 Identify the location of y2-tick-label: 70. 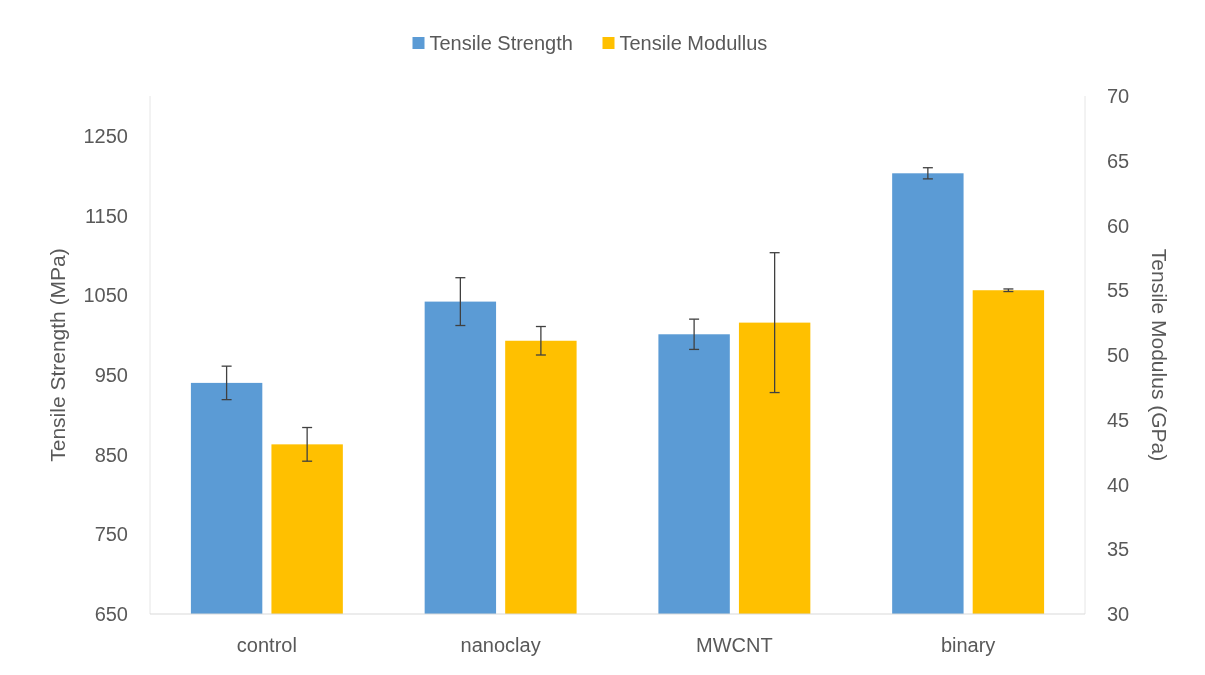
(1118, 96).